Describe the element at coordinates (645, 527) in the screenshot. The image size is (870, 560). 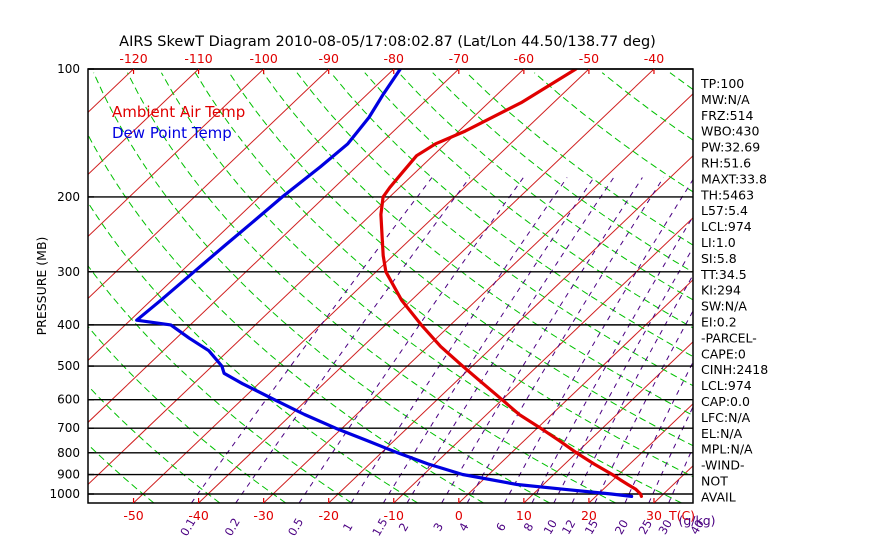
I see `mixing-ratio-tick-label: 25` at that location.